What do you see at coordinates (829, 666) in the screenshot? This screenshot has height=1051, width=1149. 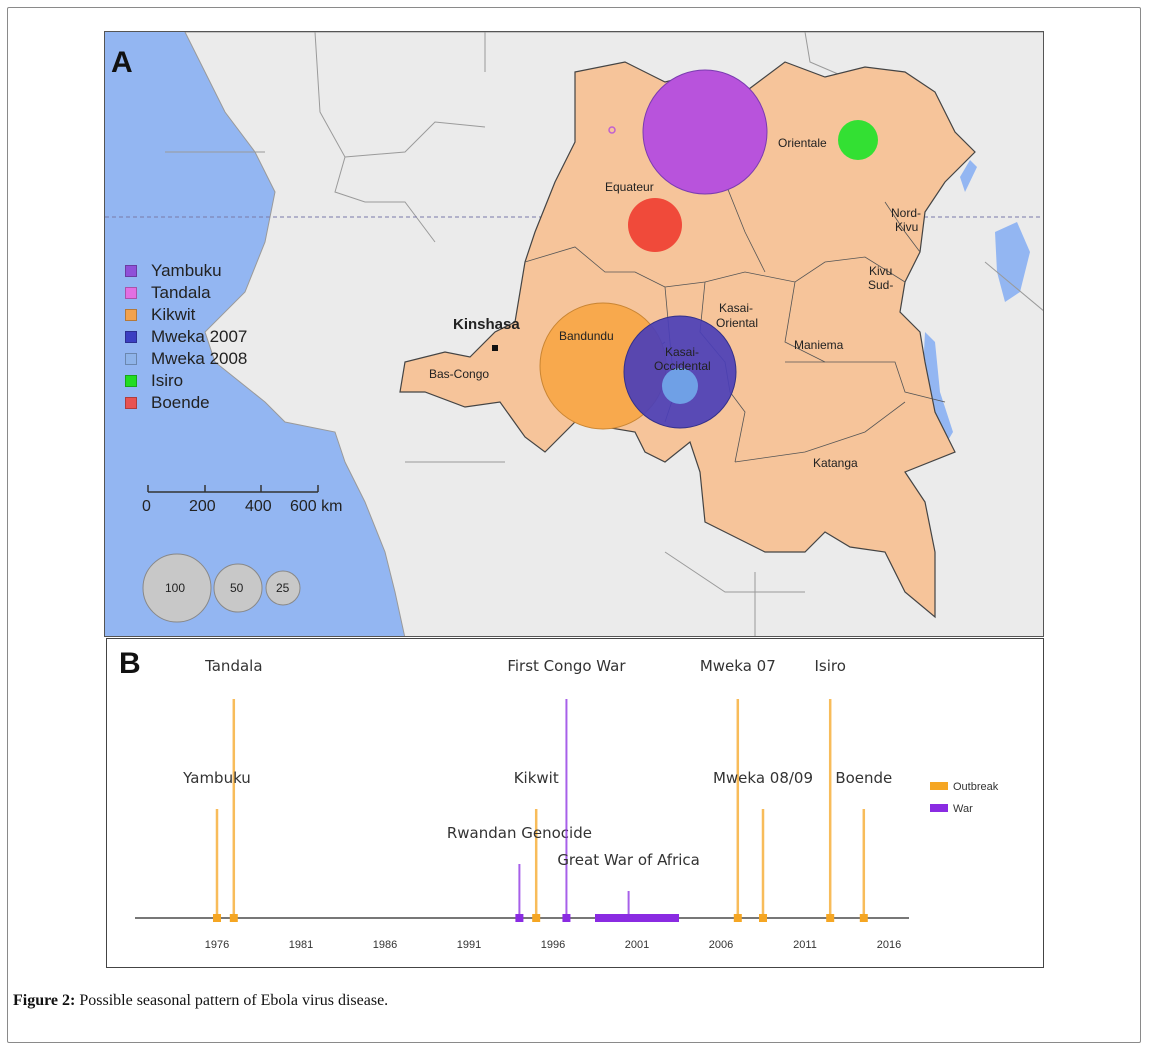 I see `event-label: Isiro` at bounding box center [829, 666].